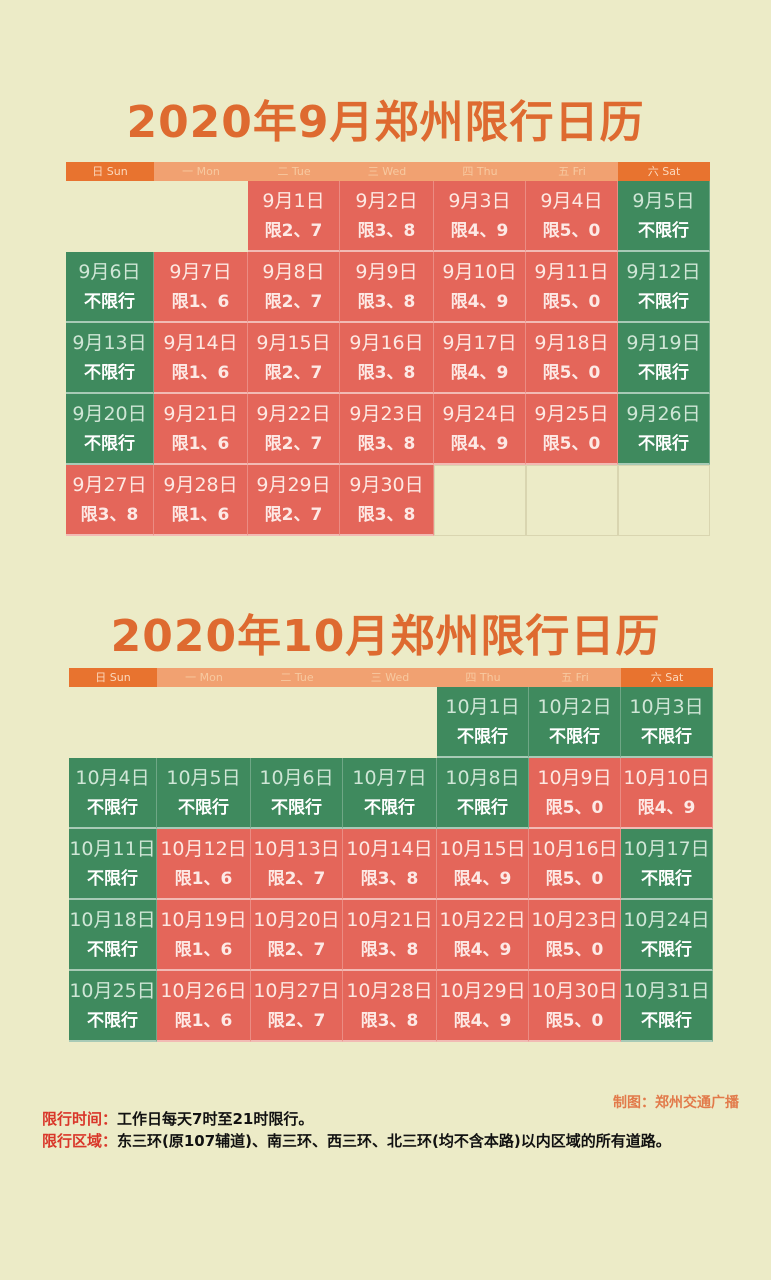 This screenshot has width=771, height=1280. I want to click on day-cell: 10月13日 限2、7, so click(297, 864).